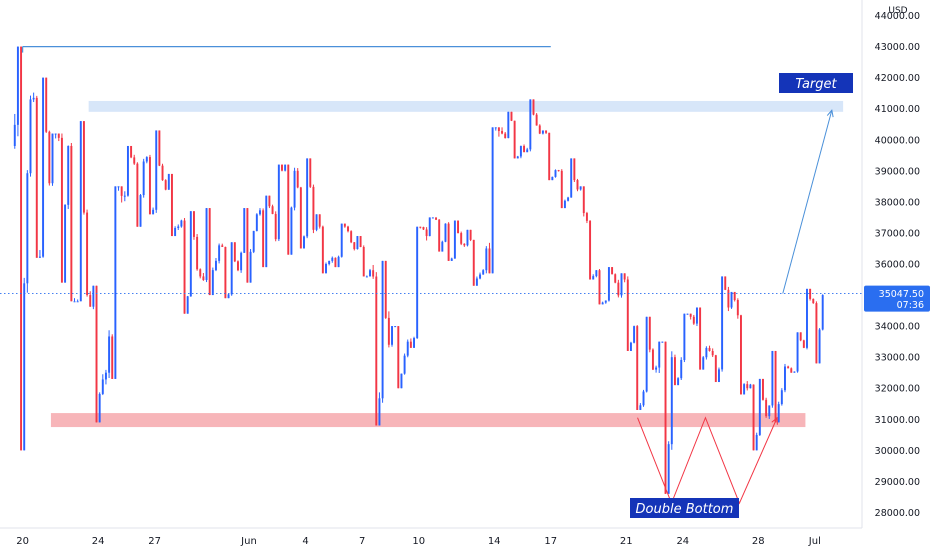 This screenshot has width=932, height=550. Describe the element at coordinates (98, 541) in the screenshot. I see `time-tick-label: 24` at that location.